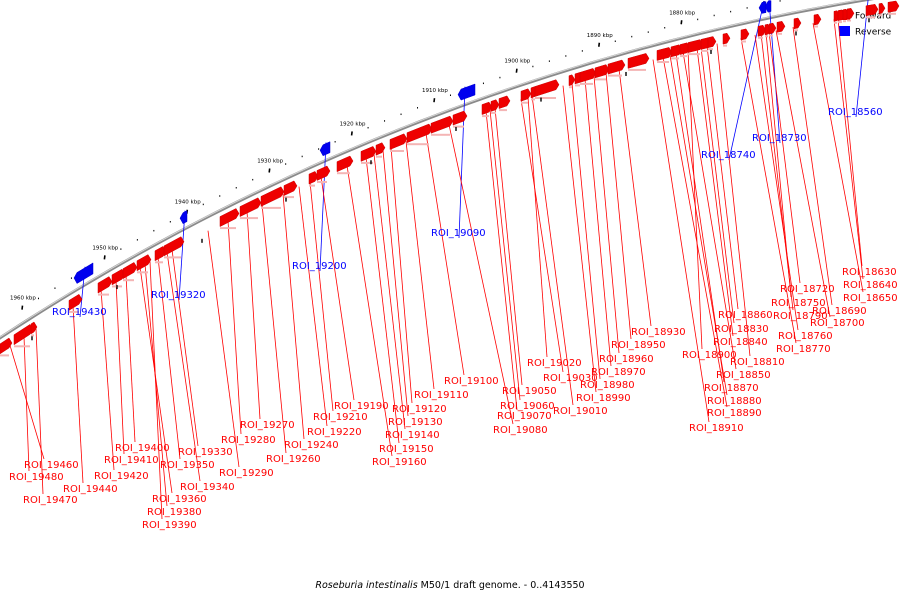 The width and height of the screenshot is (900, 600). What do you see at coordinates (618, 372) in the screenshot?
I see `forward-gene-label: ROI_18970` at bounding box center [618, 372].